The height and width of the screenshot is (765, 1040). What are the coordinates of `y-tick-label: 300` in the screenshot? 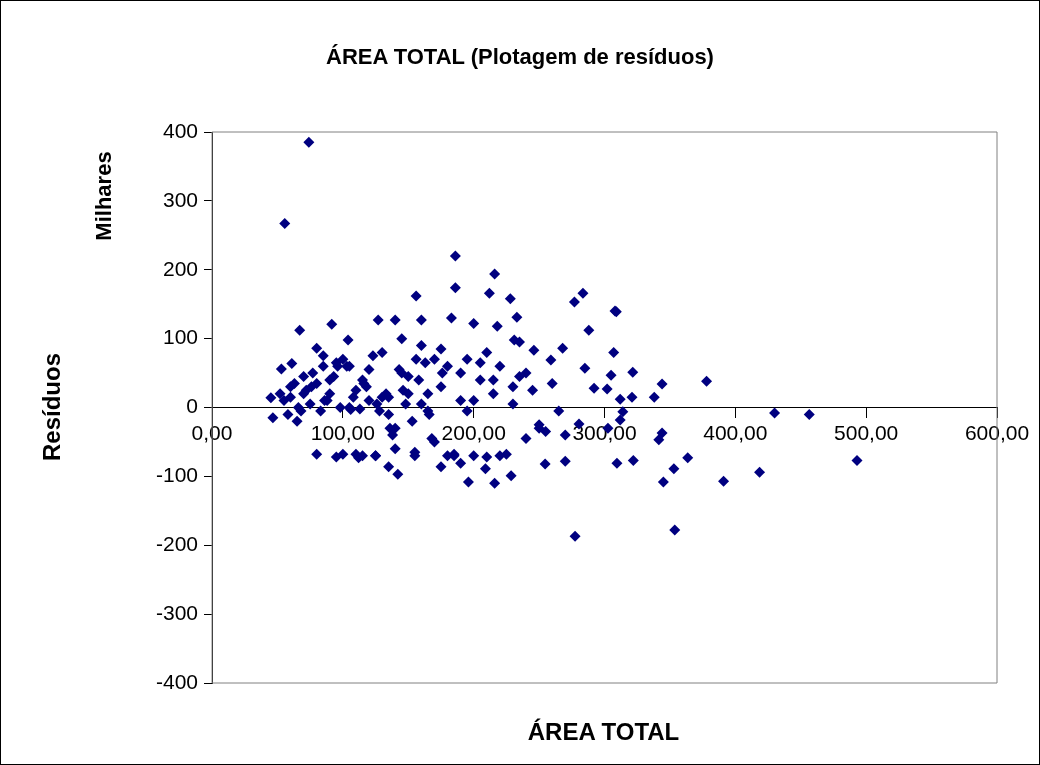 It's located at (180, 199).